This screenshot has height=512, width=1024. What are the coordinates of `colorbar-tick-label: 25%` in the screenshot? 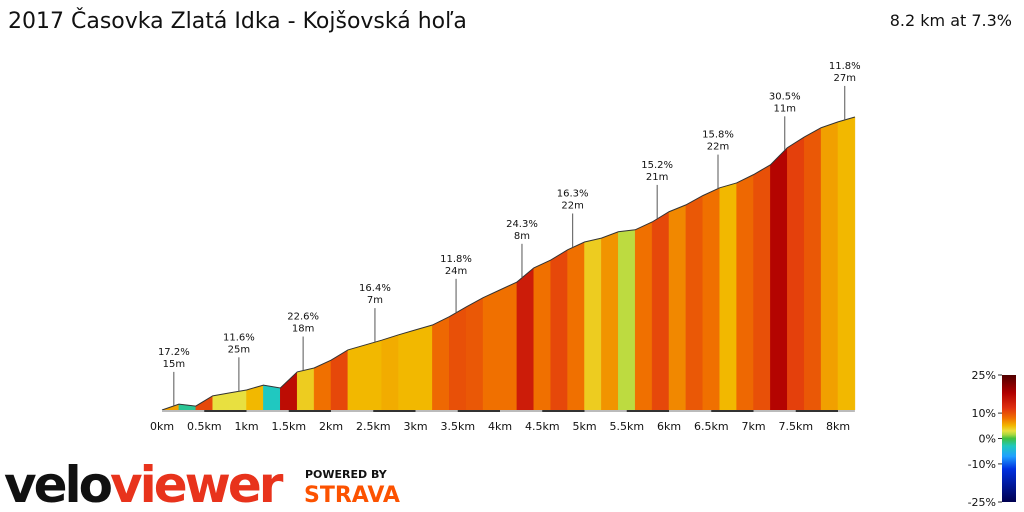 It's located at (984, 375).